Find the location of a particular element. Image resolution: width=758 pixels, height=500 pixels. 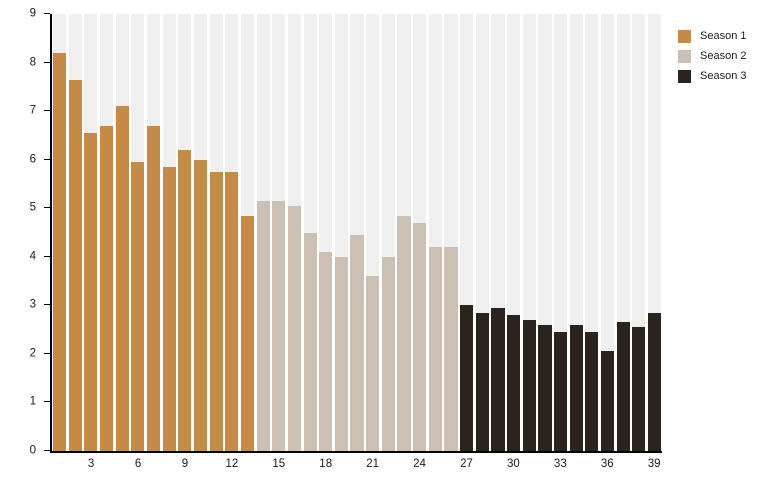

legend-swatch-season-1-icon is located at coordinates (684, 36).